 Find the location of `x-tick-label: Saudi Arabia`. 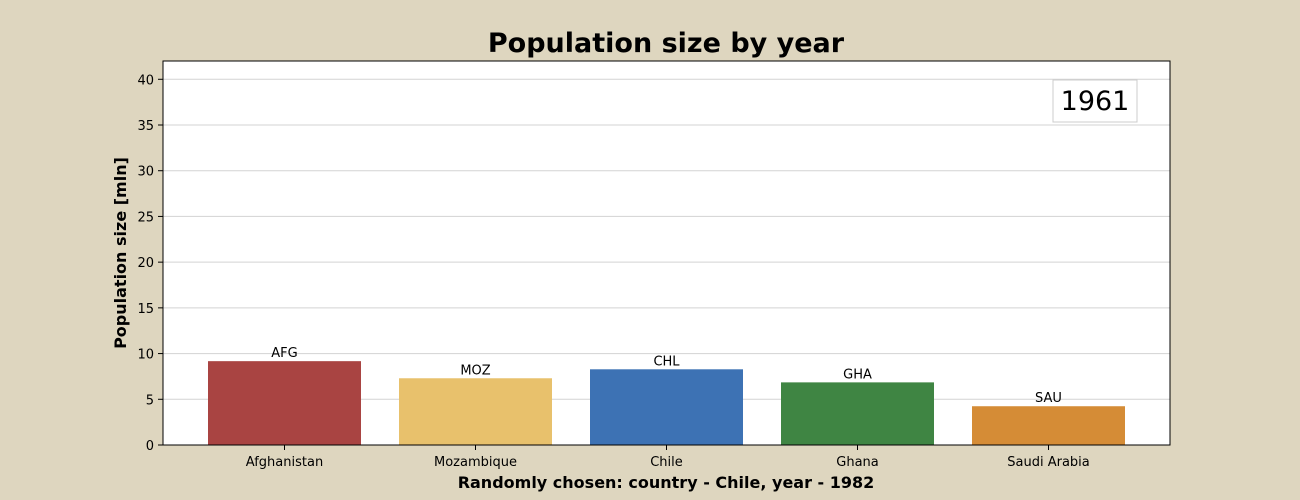

x-tick-label: Saudi Arabia is located at coordinates (1048, 462).